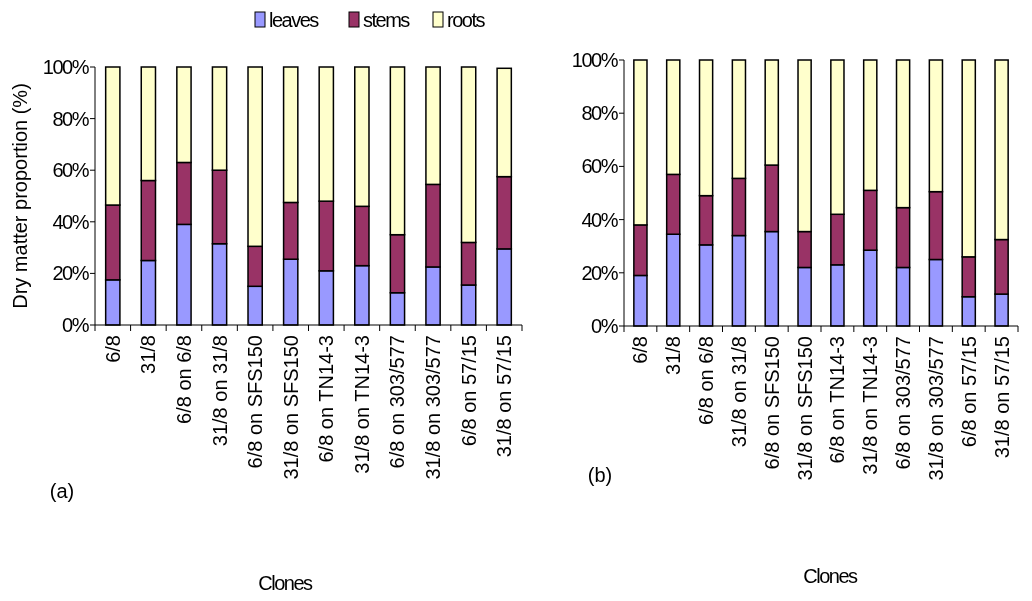 Image resolution: width=1032 pixels, height=601 pixels. I want to click on legend-label: roots, so click(466, 20).